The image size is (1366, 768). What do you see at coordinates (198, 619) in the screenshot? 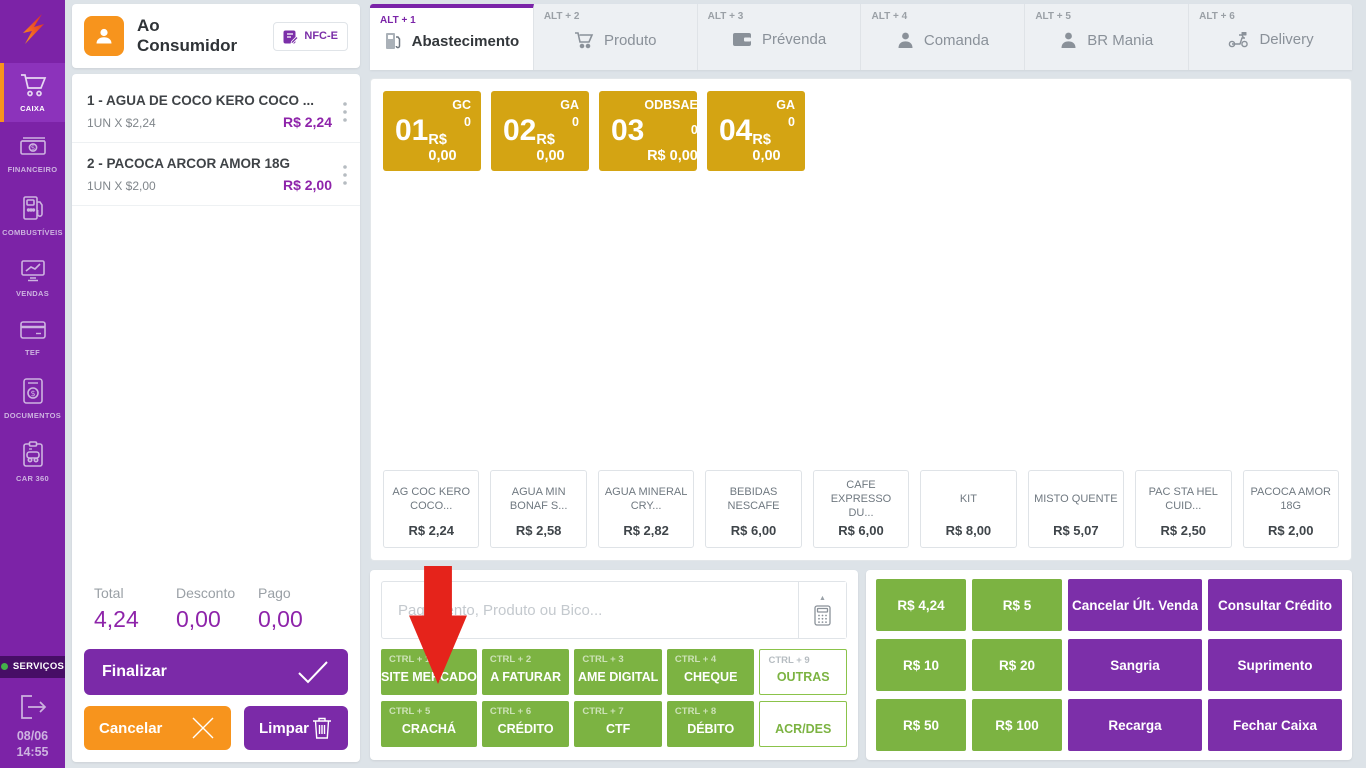
I see `desconto-value: 0,00` at bounding box center [198, 619].